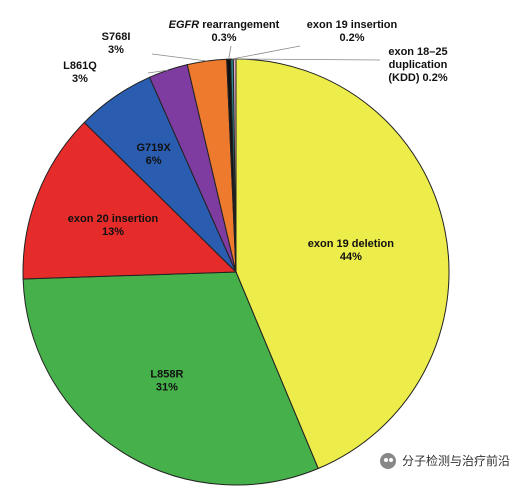 The height and width of the screenshot is (491, 524). What do you see at coordinates (116, 43) in the screenshot?
I see `slice-label-5: S768I 3%` at bounding box center [116, 43].